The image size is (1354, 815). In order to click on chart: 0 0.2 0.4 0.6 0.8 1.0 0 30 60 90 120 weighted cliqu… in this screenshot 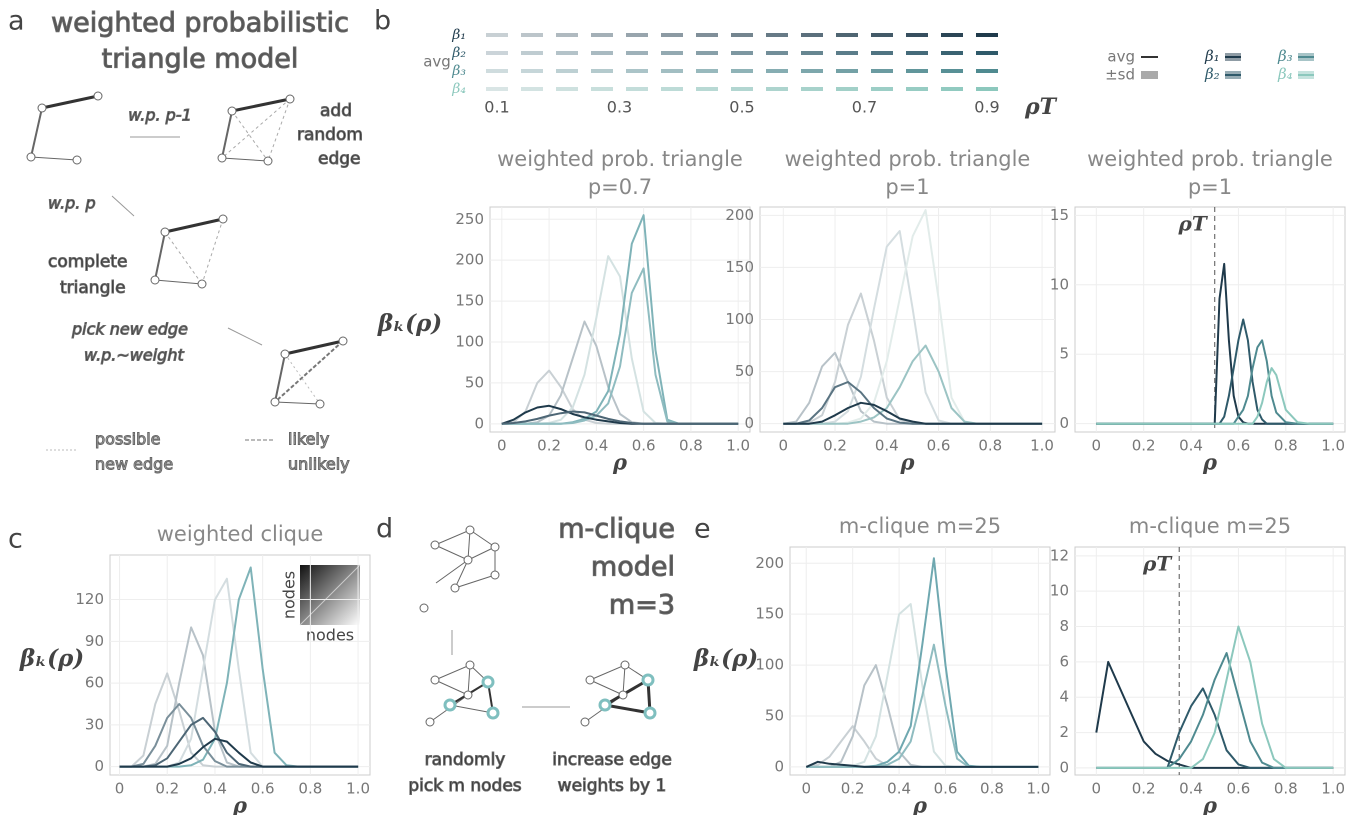, I will do `click(195, 668)`.